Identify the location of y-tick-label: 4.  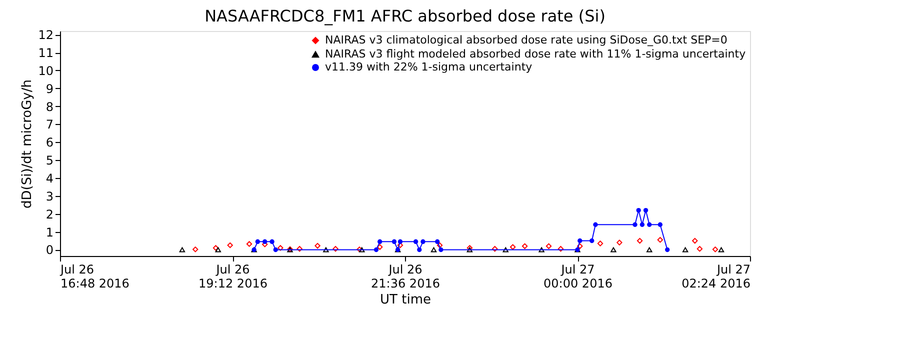
(50, 179).